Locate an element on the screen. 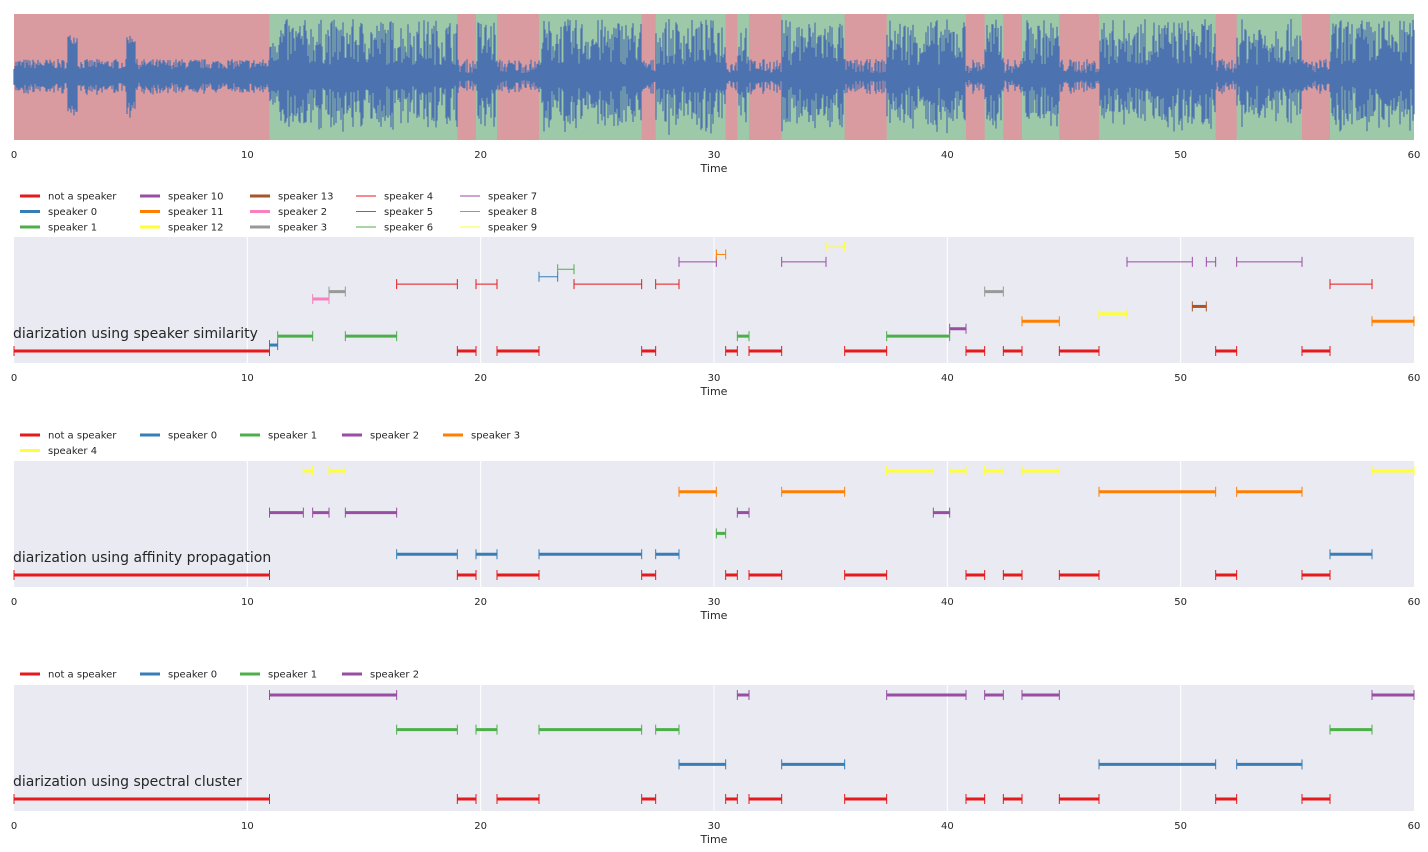 The height and width of the screenshot is (852, 1428). legend-label: speaker 12 is located at coordinates (195, 228).